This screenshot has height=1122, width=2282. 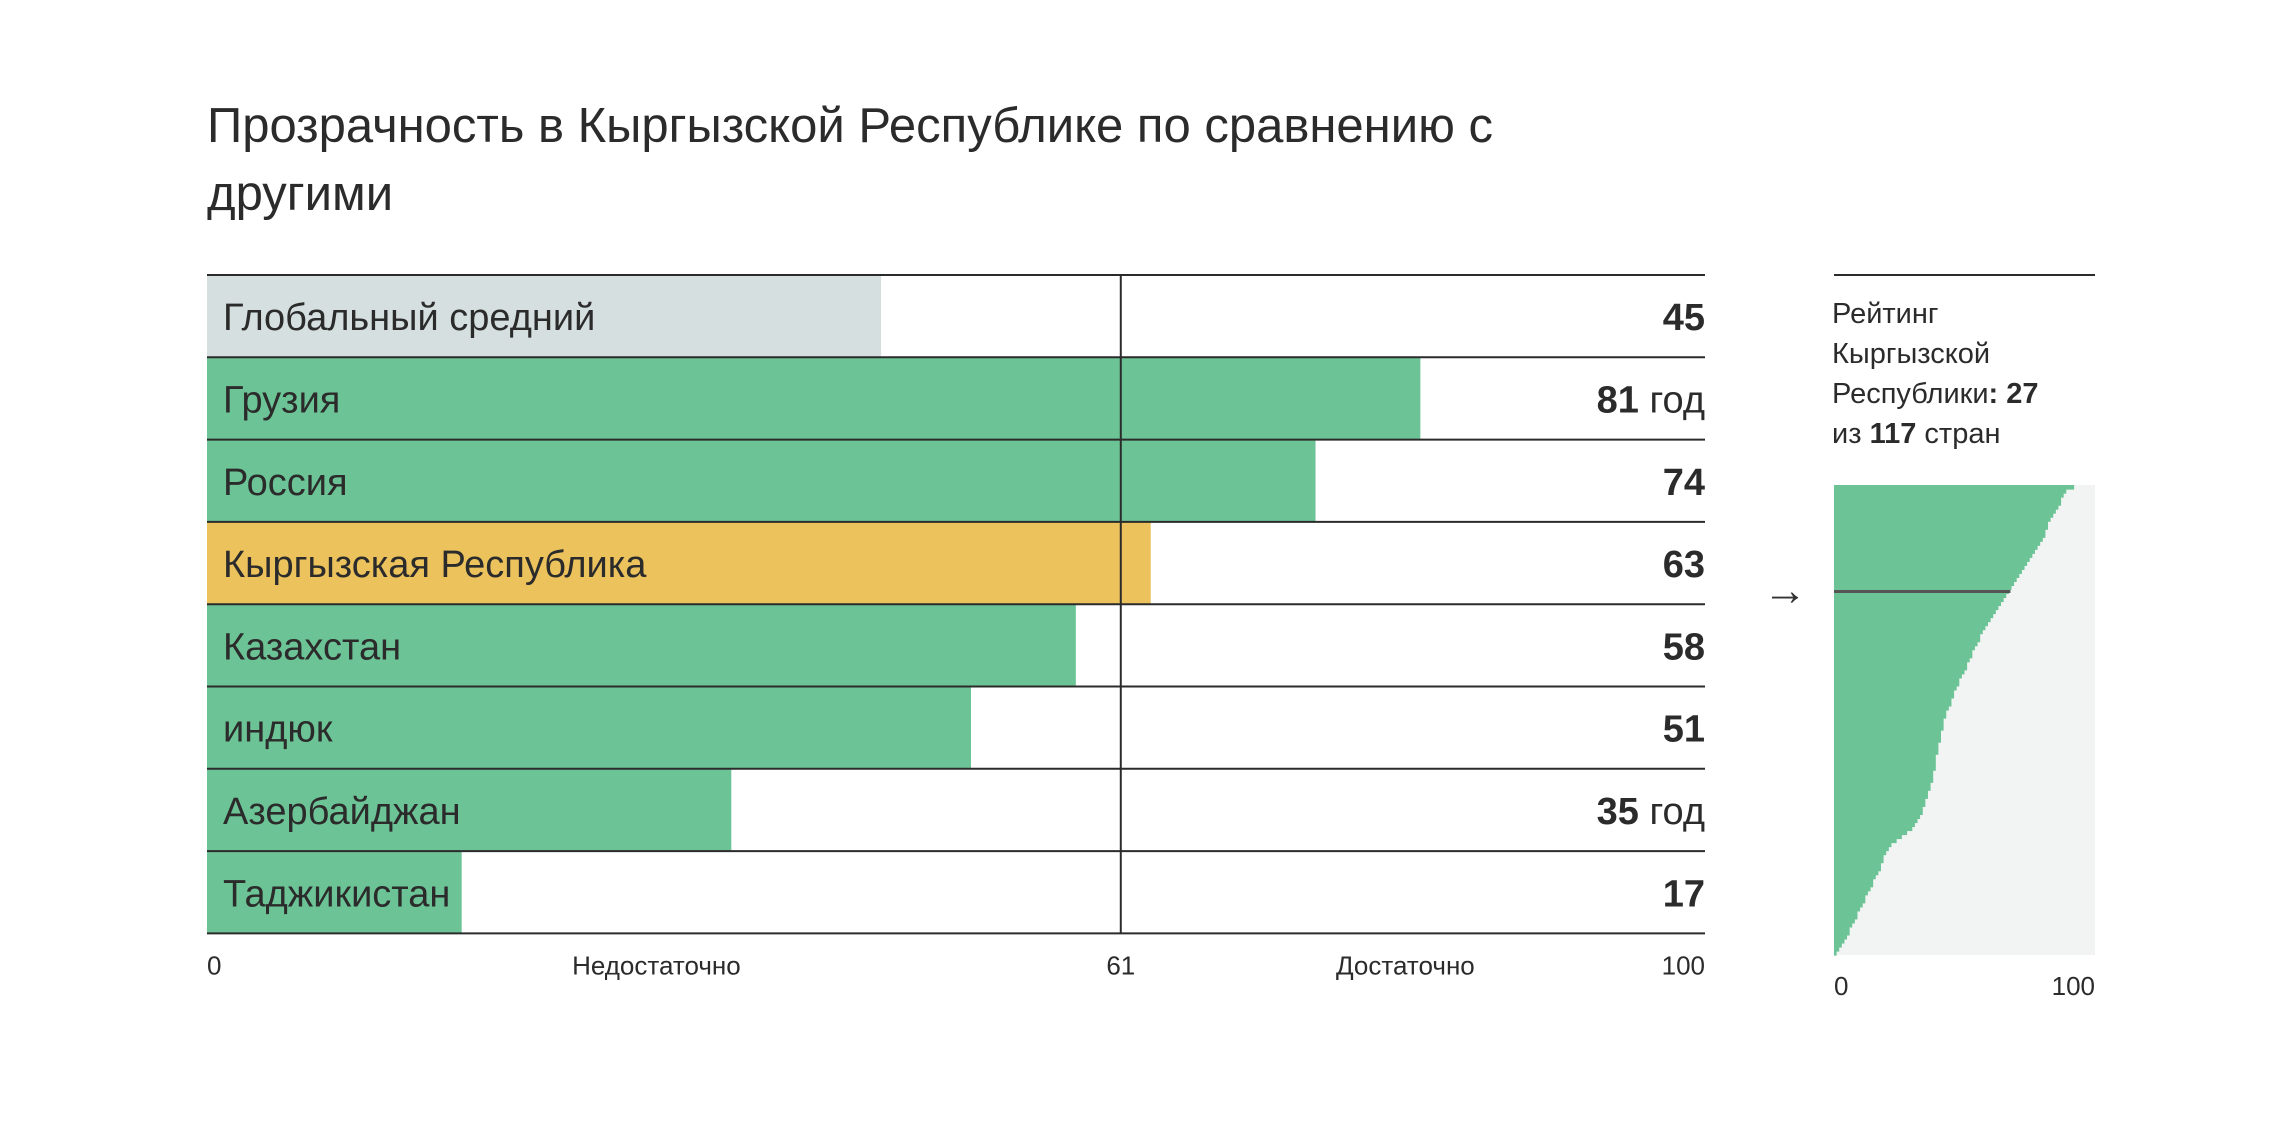 What do you see at coordinates (278, 730) in the screenshot?
I see `category-label: индюк` at bounding box center [278, 730].